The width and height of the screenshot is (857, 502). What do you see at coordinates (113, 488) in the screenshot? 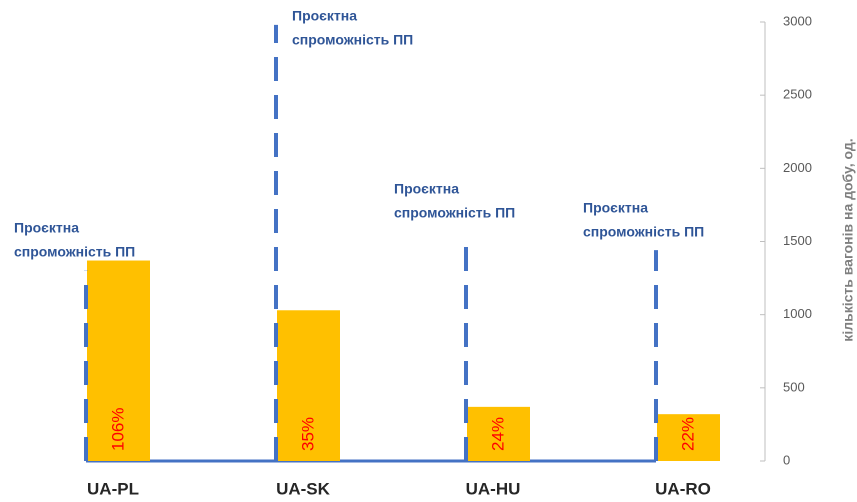
I see `x-tick-label: UA-PL` at bounding box center [113, 488].